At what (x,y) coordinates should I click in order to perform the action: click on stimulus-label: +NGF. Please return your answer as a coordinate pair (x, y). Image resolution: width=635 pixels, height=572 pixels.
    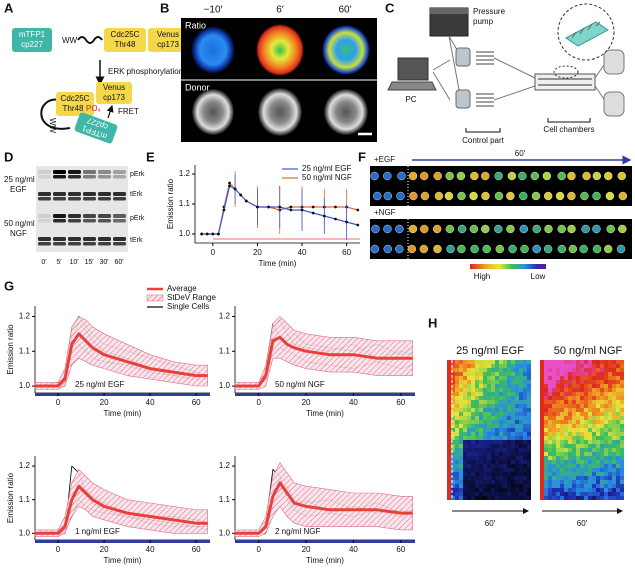
    Looking at the image, I should click on (385, 212).